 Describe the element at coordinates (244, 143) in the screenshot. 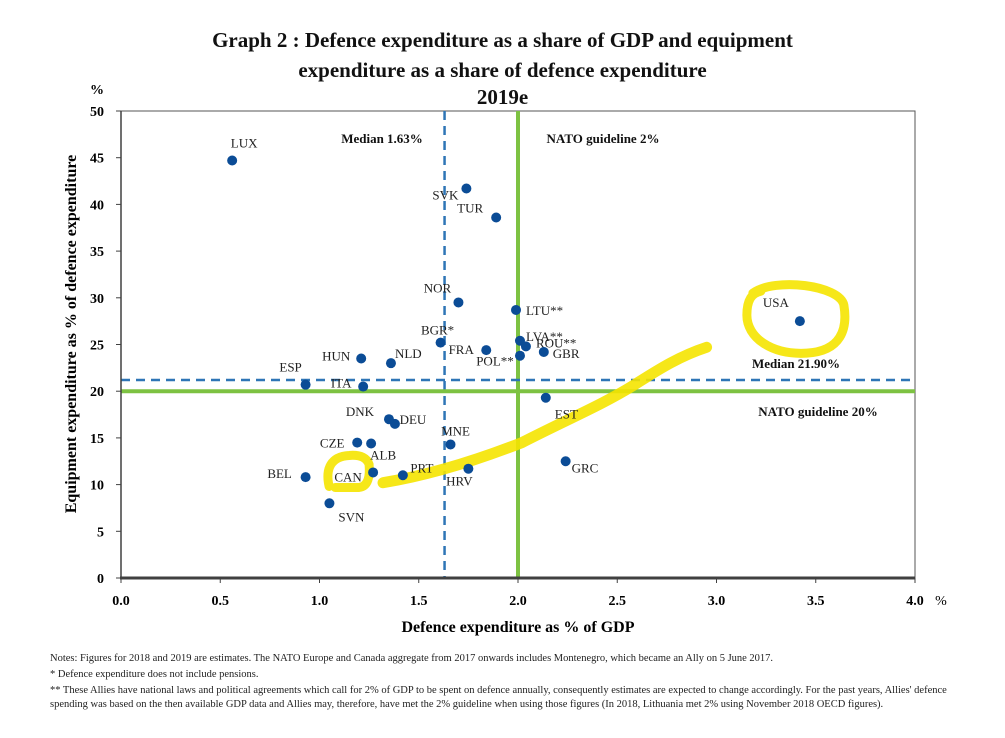

I see `point-label-lux: LUX` at that location.